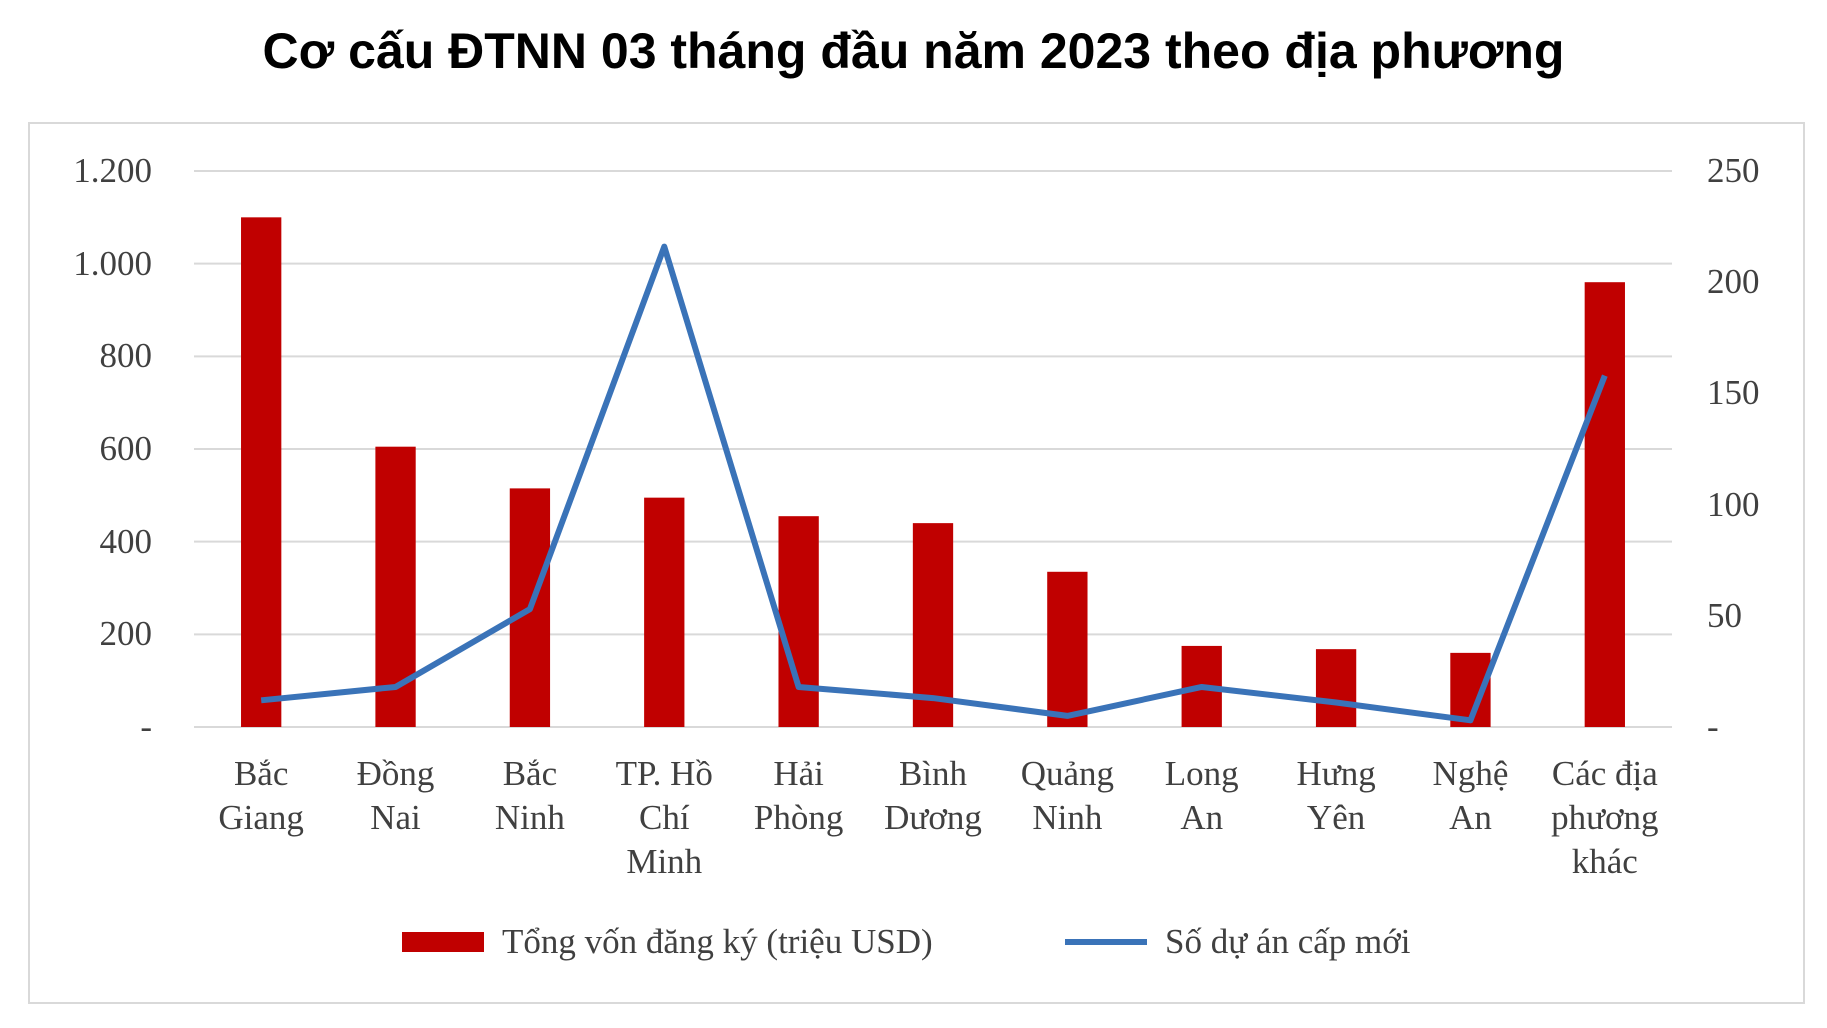  What do you see at coordinates (126, 448) in the screenshot?
I see `y-tick-label: 600` at bounding box center [126, 448].